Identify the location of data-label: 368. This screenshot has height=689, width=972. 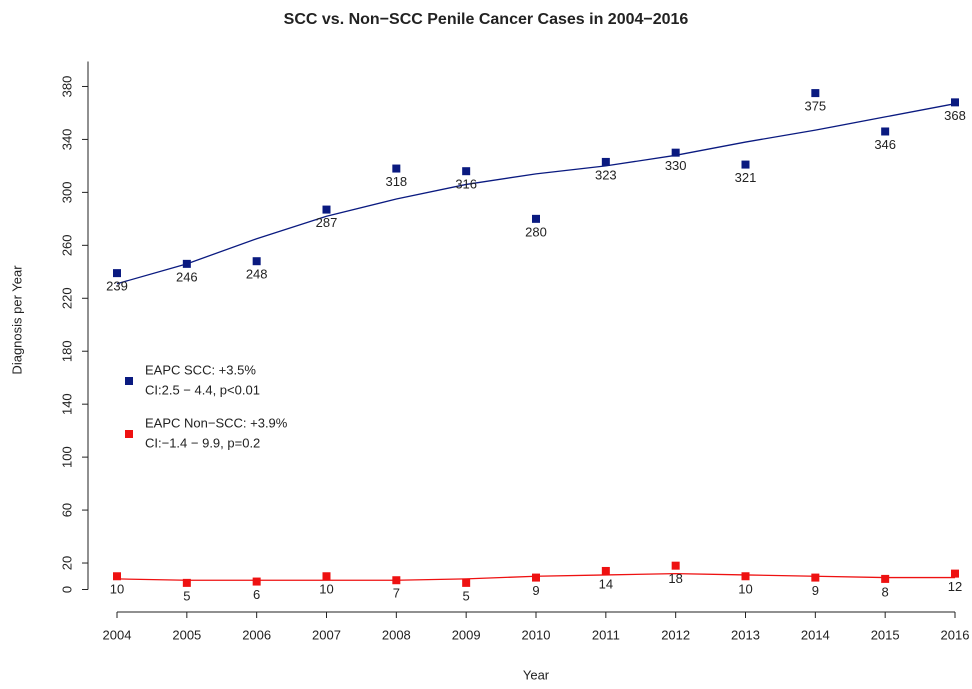
(955, 115).